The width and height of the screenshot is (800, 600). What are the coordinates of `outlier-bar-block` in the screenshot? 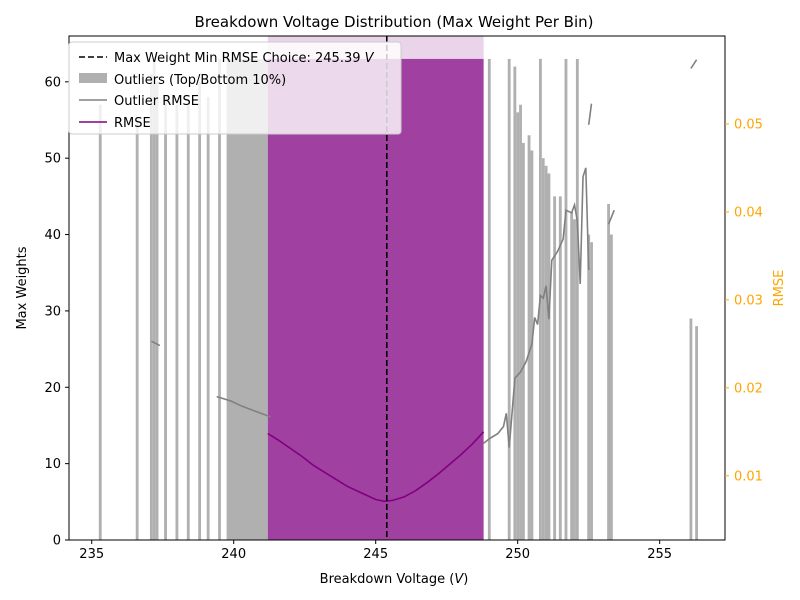 It's located at (248, 299).